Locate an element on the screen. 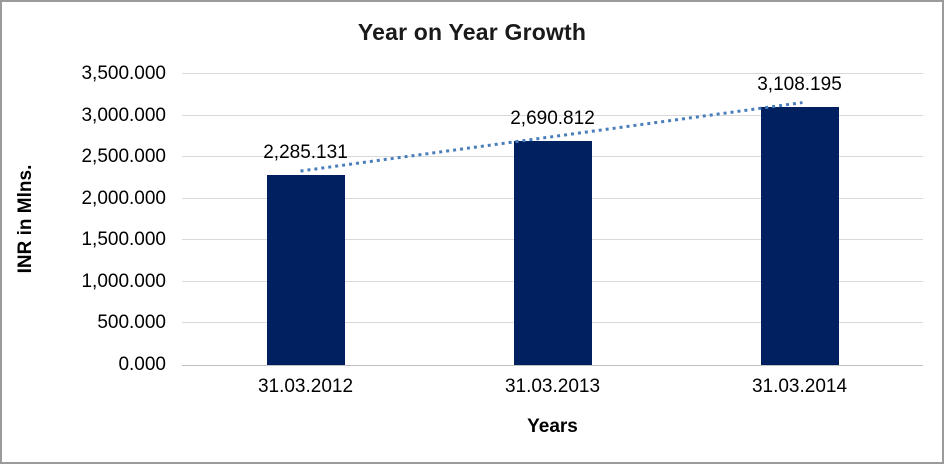 The width and height of the screenshot is (944, 464). bar-data-label: 2,285.131 is located at coordinates (305, 152).